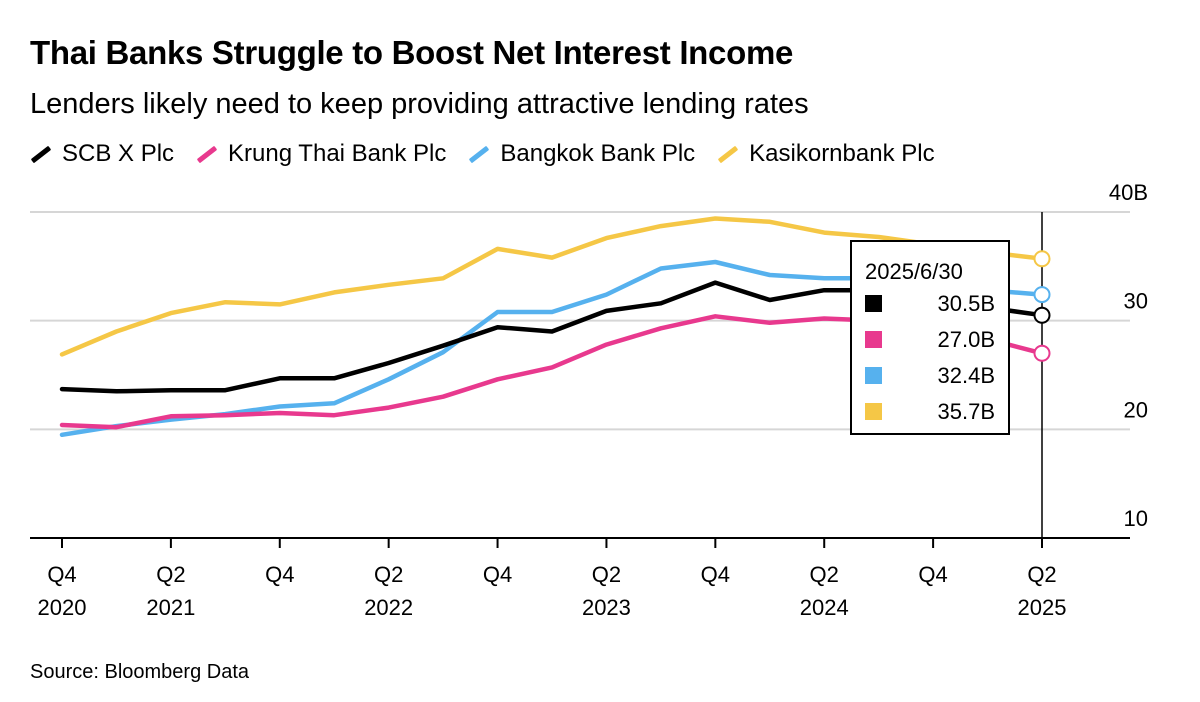 Image resolution: width=1200 pixels, height=702 pixels. I want to click on x-tick-quarter-0: Q4, so click(61, 574).